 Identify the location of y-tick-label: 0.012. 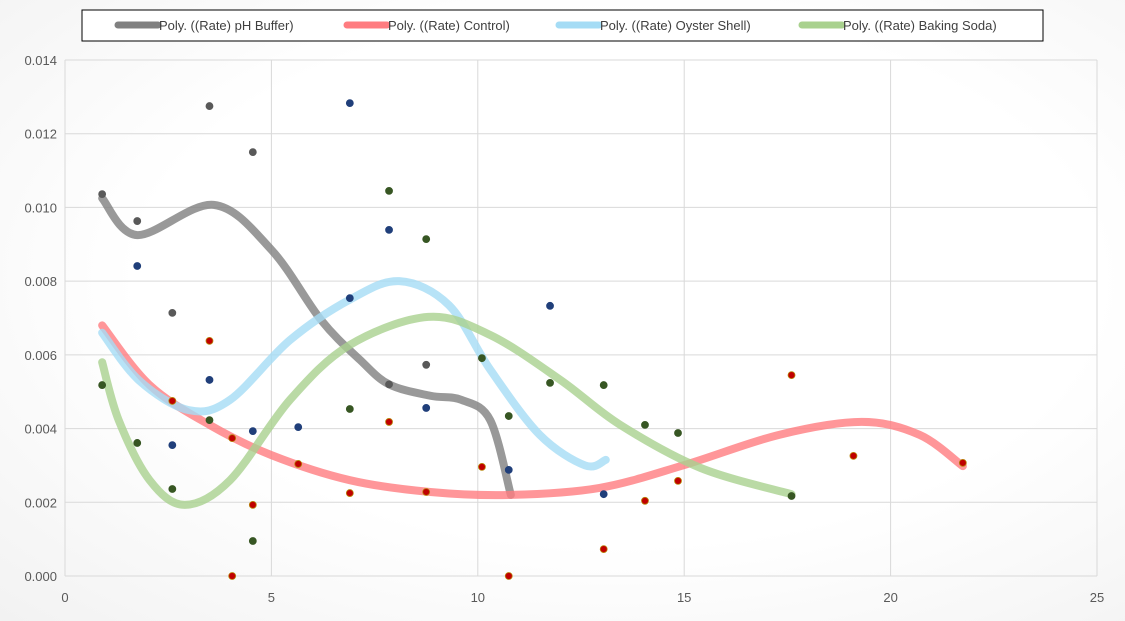
(40, 134).